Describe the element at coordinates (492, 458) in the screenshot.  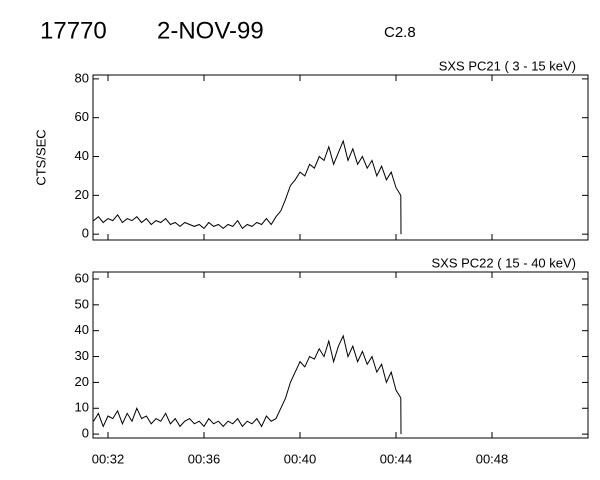
I see `x-tick-label: 00:48` at that location.